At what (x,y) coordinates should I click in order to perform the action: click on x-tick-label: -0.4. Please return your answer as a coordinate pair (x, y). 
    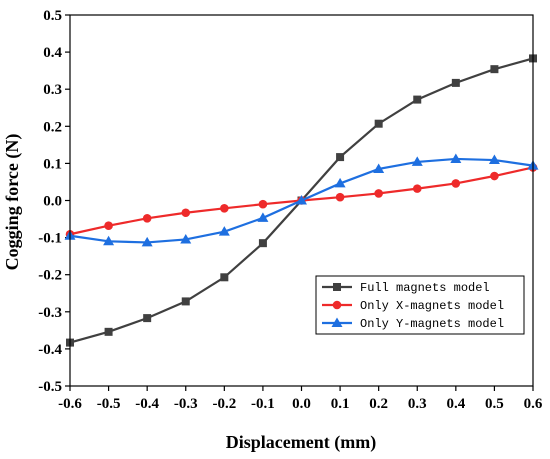
    Looking at the image, I should click on (147, 404).